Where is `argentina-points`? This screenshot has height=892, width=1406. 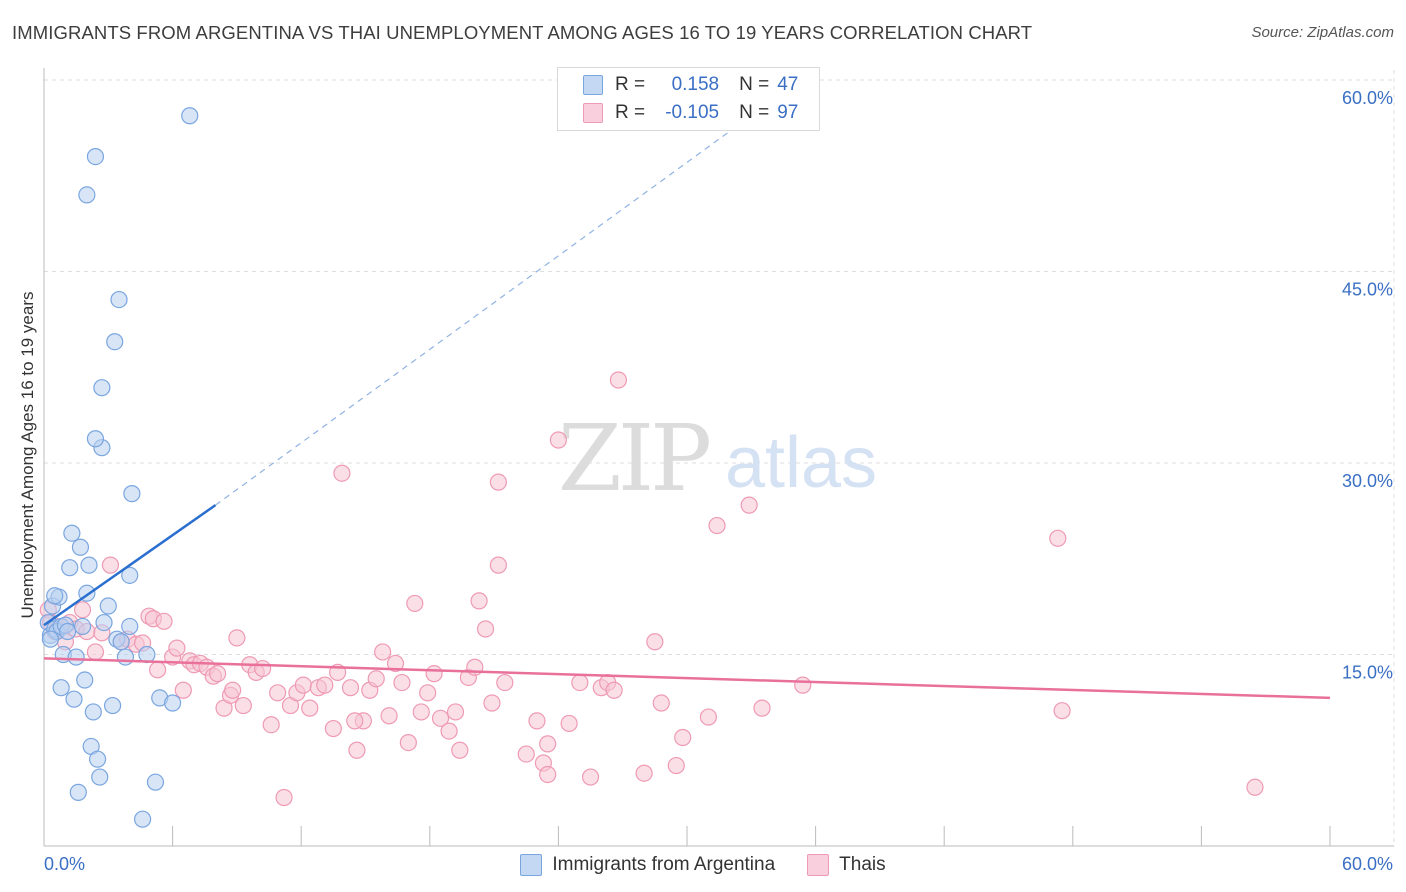
argentina-points is located at coordinates (119, 467).